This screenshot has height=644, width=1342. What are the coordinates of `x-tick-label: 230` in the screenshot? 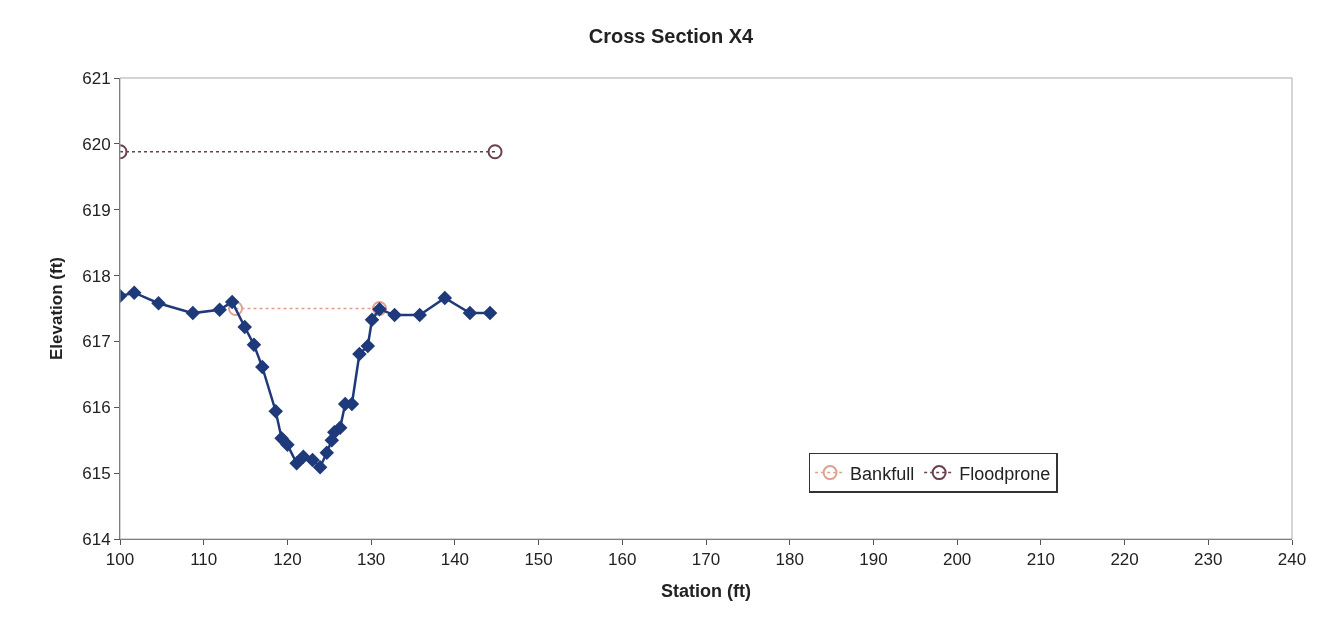 It's located at (1208, 560).